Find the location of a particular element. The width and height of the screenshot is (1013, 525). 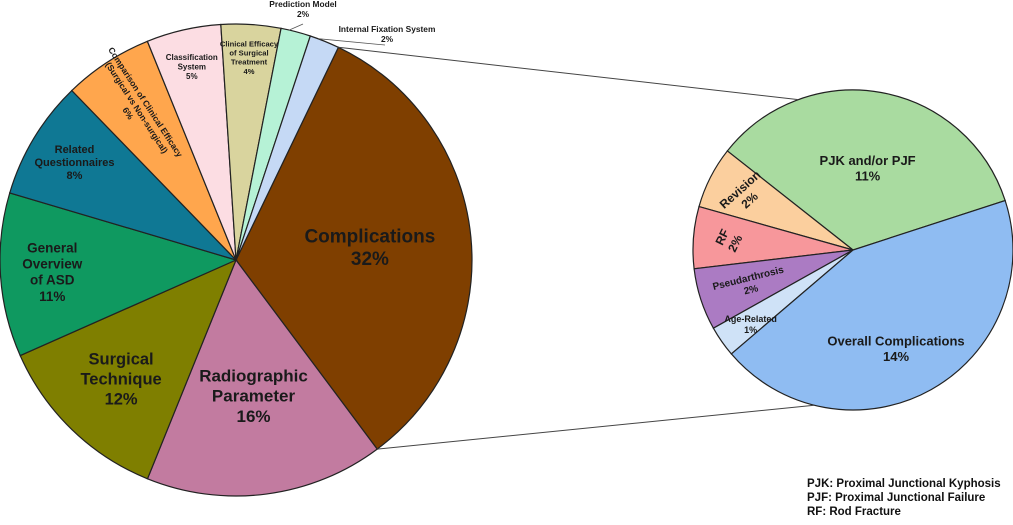

slice-label-general-overview-of-asd: General Overview of ASD 11% is located at coordinates (52, 272).